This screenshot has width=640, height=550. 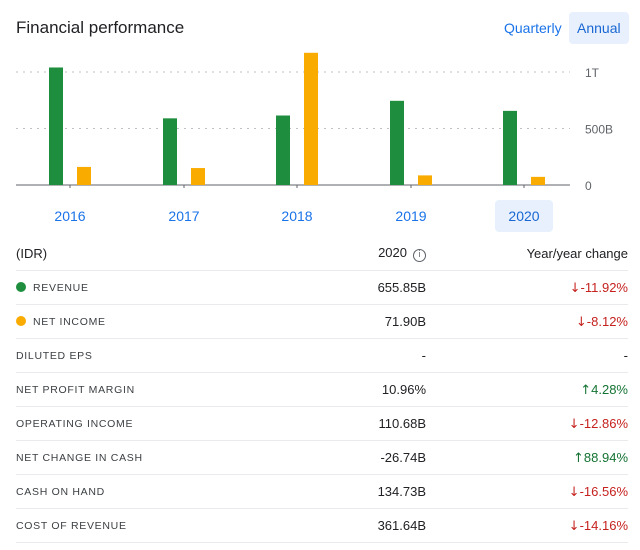 What do you see at coordinates (126, 254) in the screenshot?
I see `currency-header: (IDR)` at bounding box center [126, 254].